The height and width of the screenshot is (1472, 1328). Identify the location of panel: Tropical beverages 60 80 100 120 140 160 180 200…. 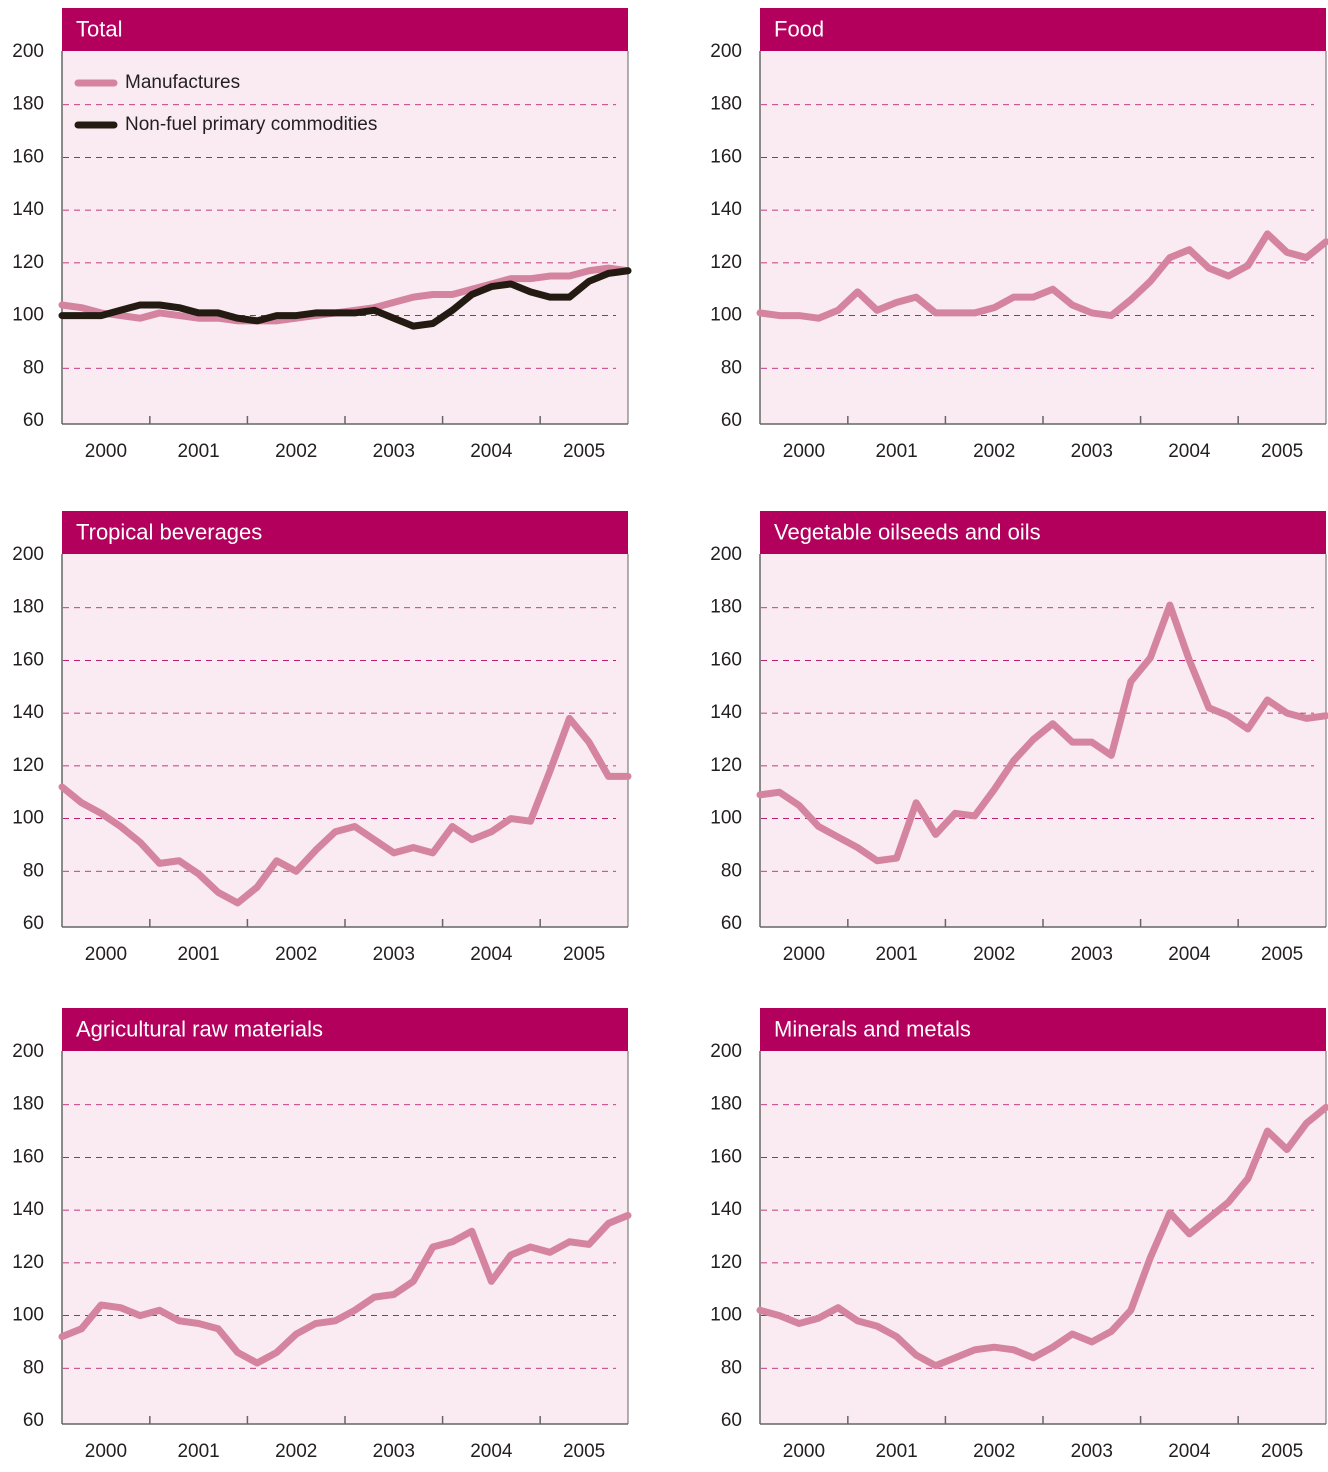
(322, 738).